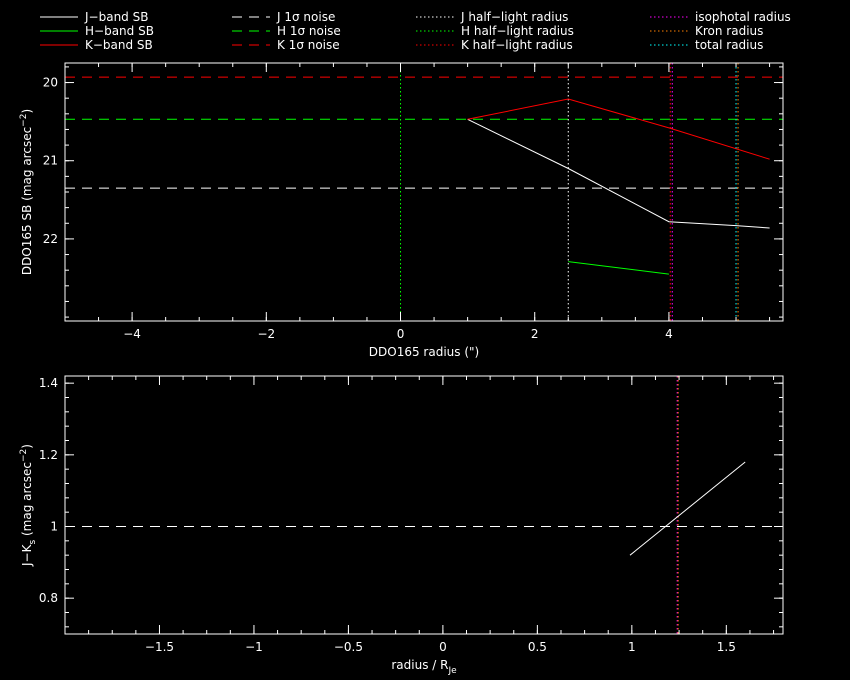 This screenshot has height=680, width=850. I want to click on legend-entry: J half−light radius, so click(492, 17).